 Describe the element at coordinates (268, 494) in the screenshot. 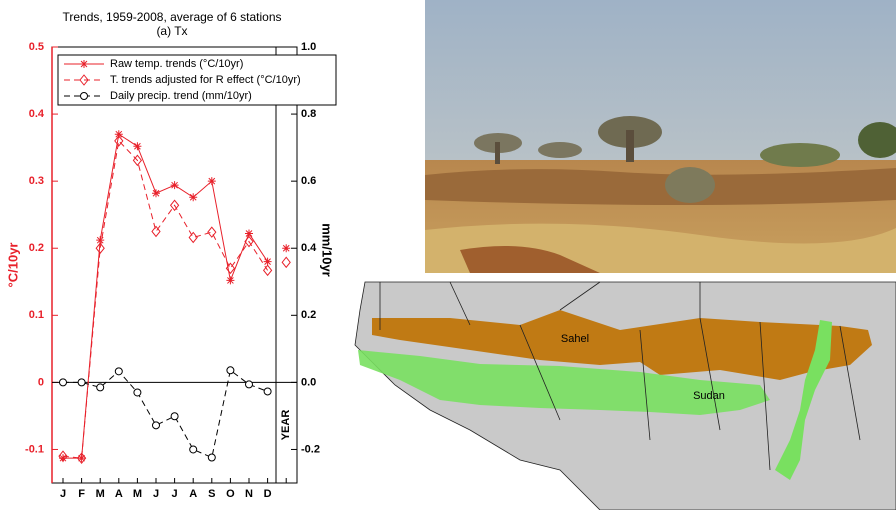

I see `x-tick-label: D` at that location.